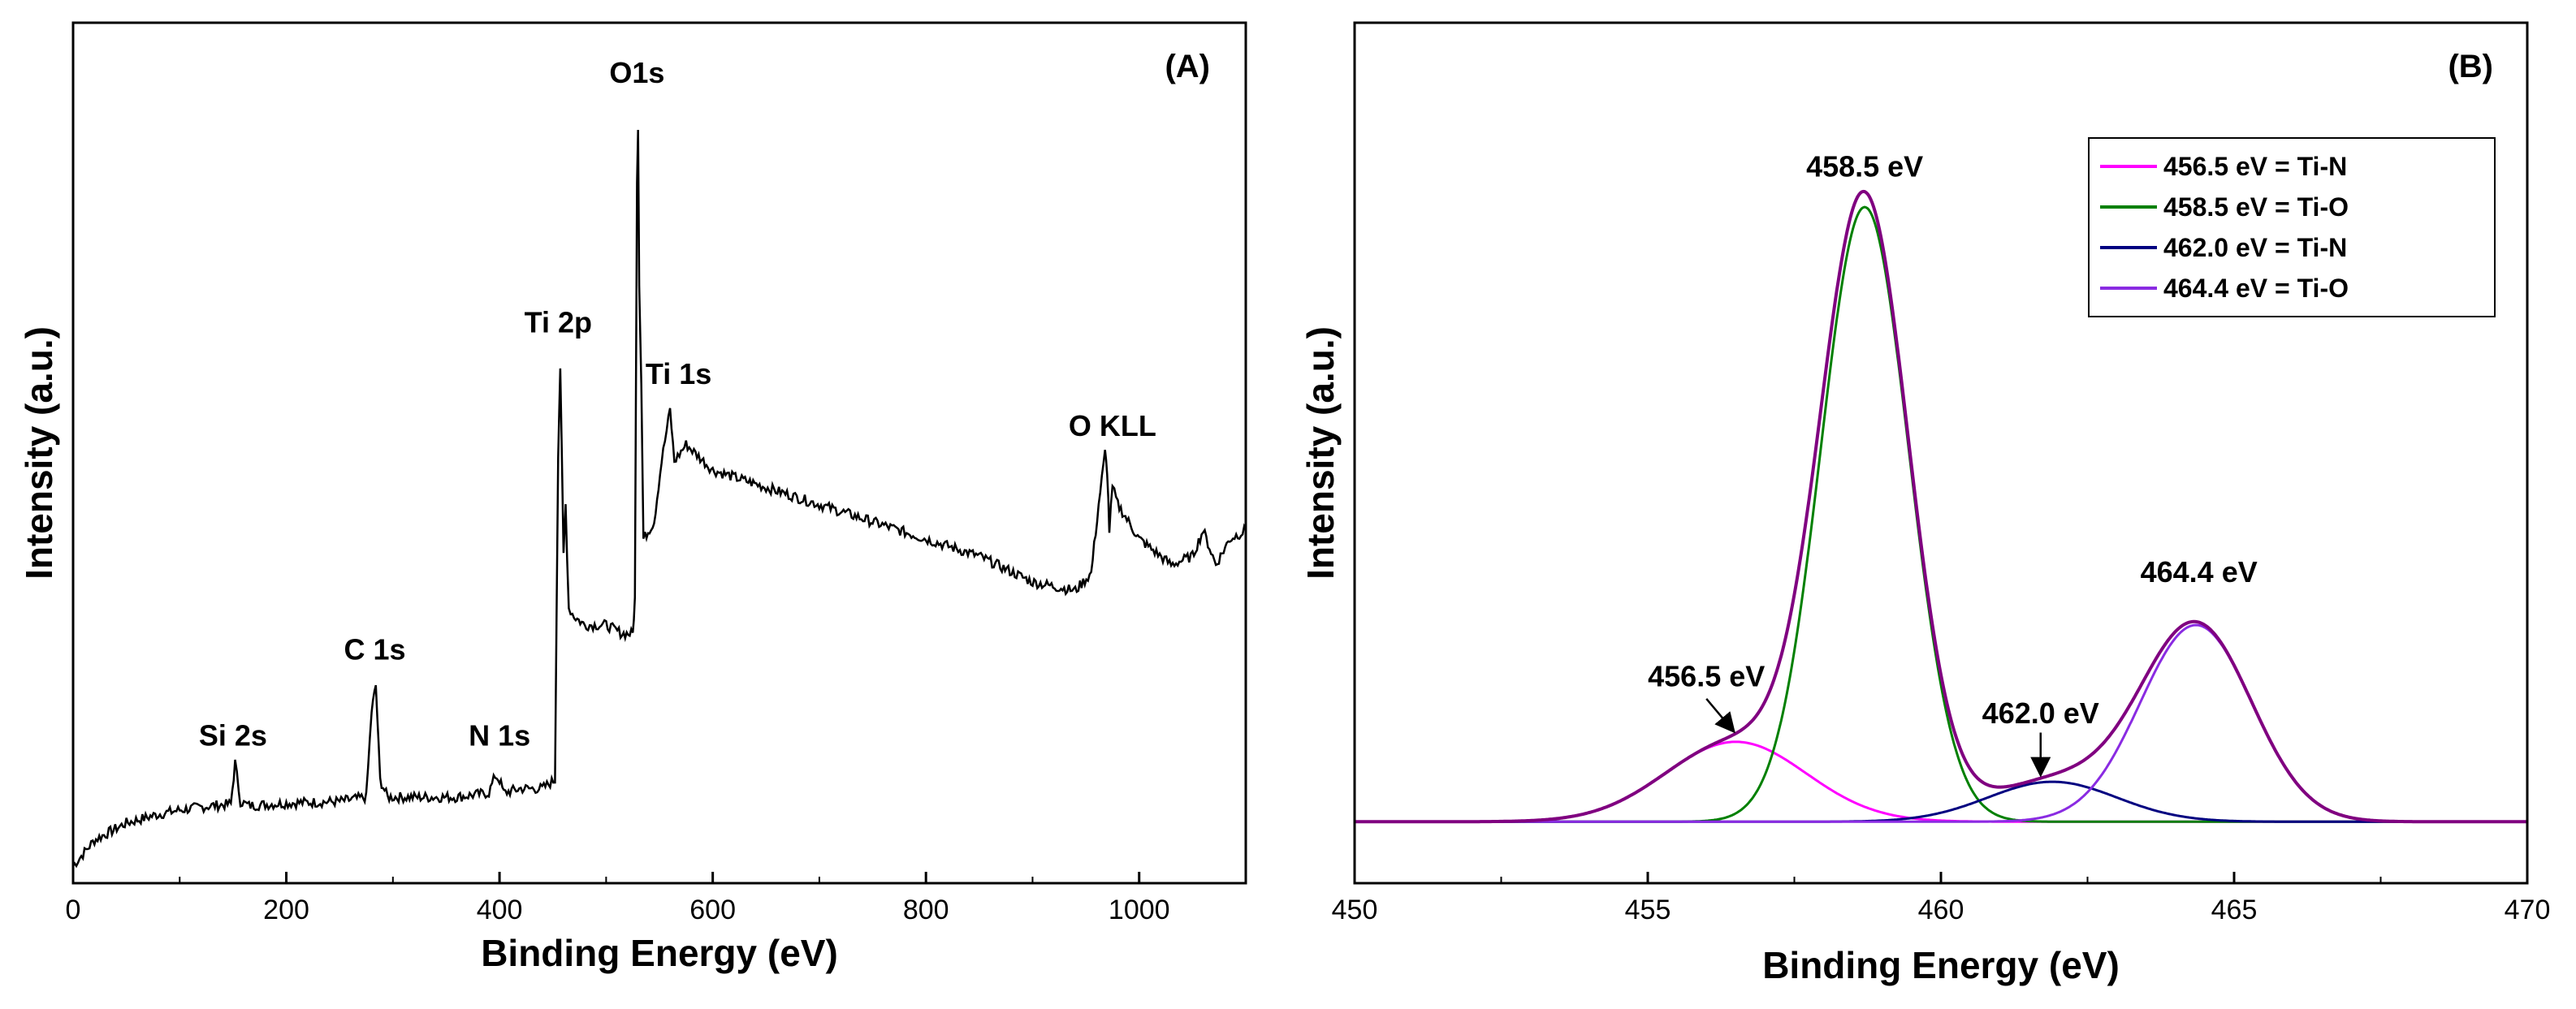 Image resolution: width=2576 pixels, height=1009 pixels. Describe the element at coordinates (375, 649) in the screenshot. I see `panel-a-peak-label: C 1s` at that location.